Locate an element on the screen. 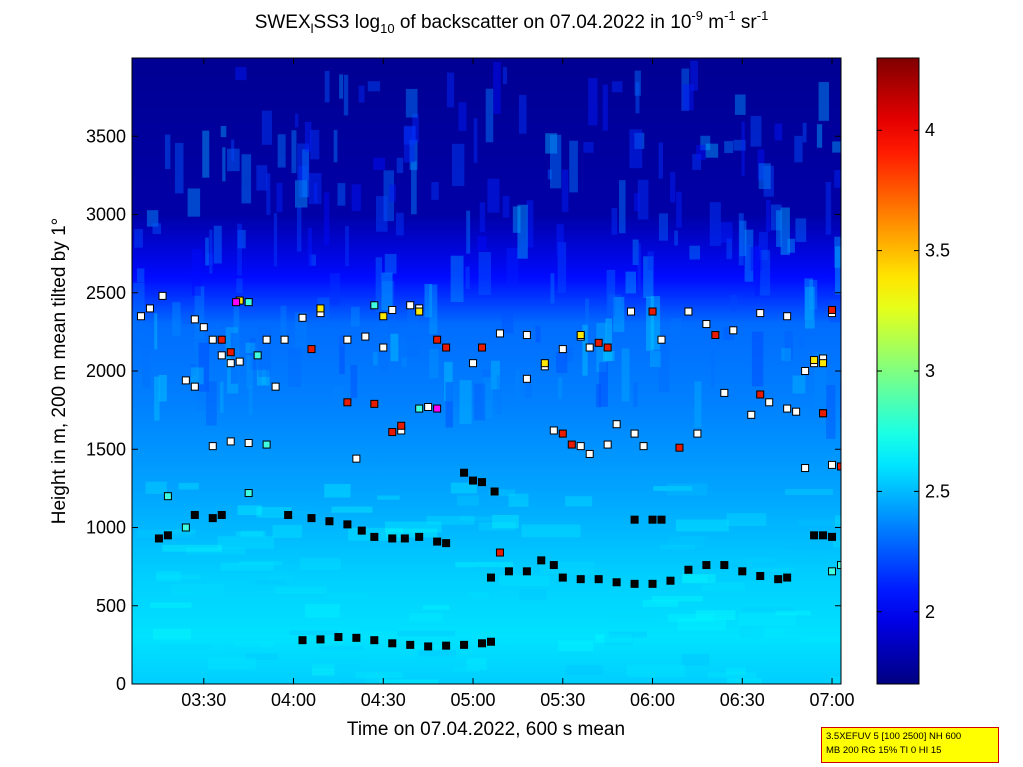 Image resolution: width=1023 pixels, height=767 pixels. layer-marker-mid-east is located at coordinates (814, 535).